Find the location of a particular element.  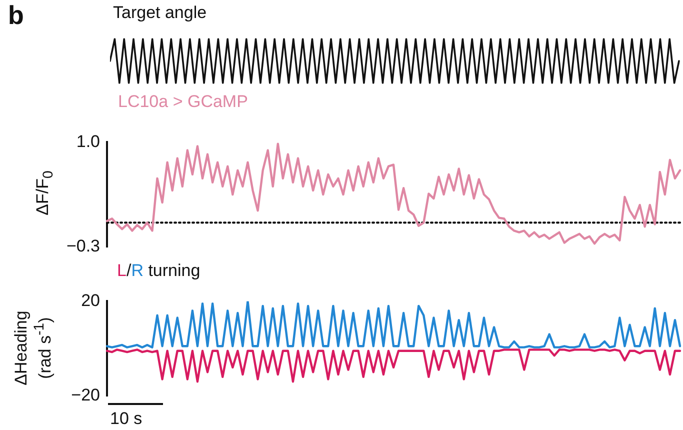

chart-title: Target angle is located at coordinates (160, 13).